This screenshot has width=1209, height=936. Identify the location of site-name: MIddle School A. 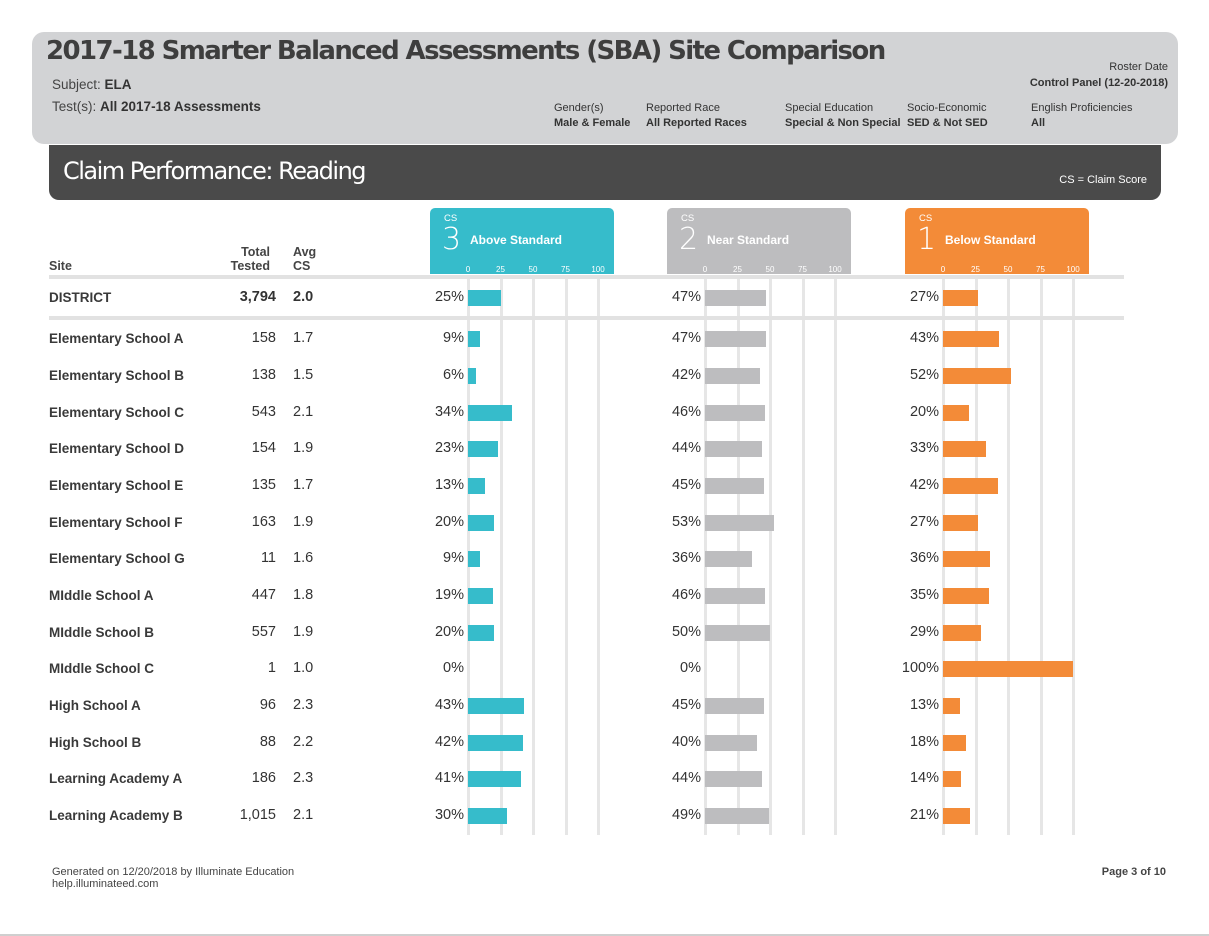
(101, 595).